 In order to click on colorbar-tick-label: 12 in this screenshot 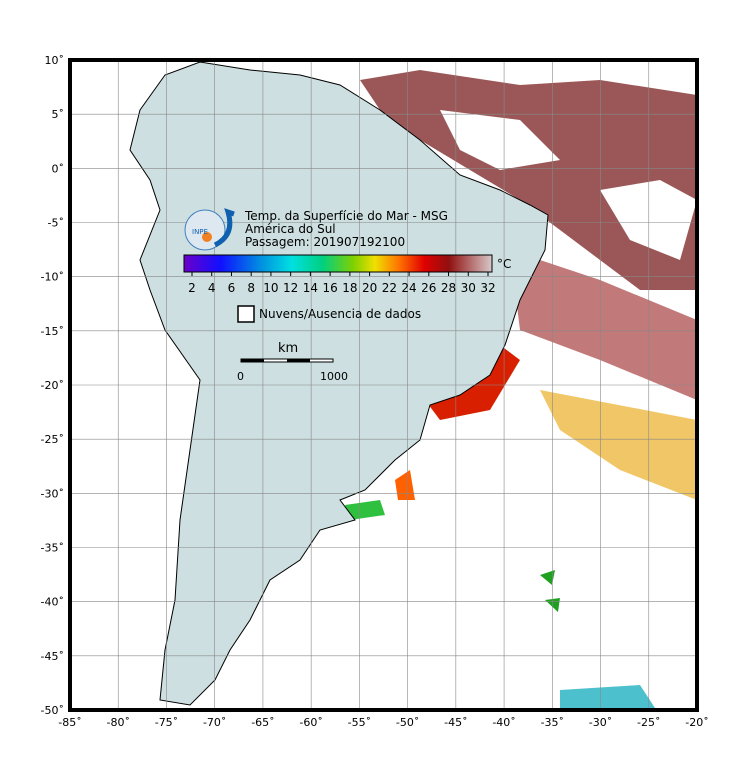, I will do `click(290, 288)`.